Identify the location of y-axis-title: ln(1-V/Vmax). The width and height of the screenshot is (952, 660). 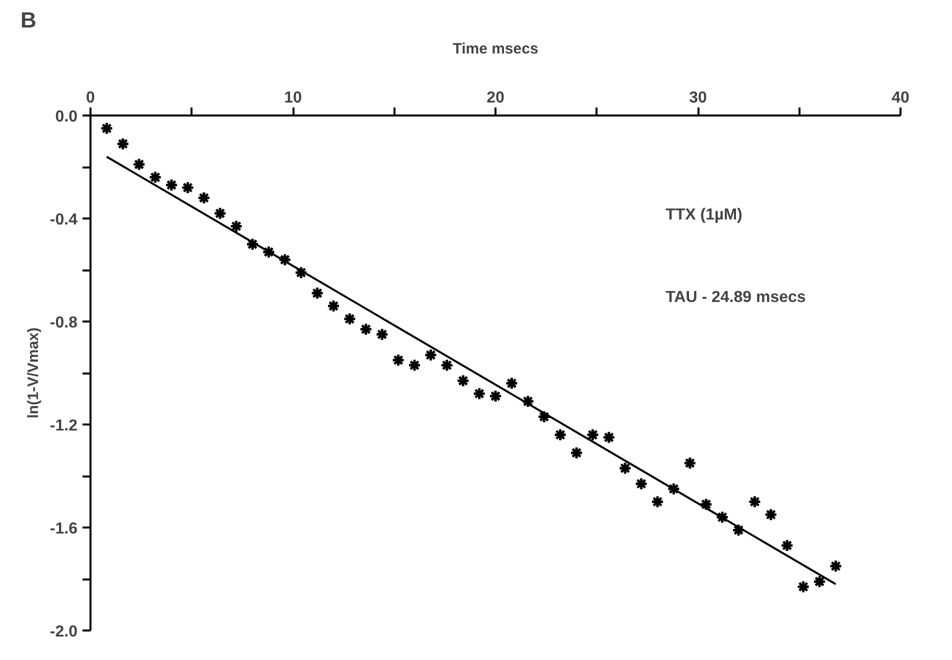
(33, 373).